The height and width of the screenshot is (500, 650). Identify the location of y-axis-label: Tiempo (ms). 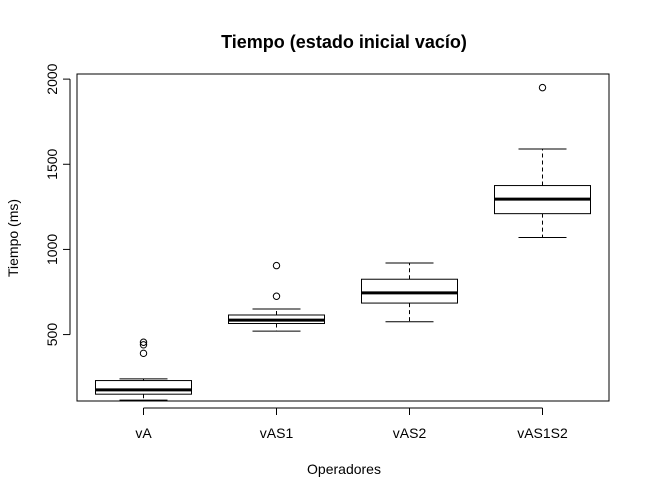
(13, 238).